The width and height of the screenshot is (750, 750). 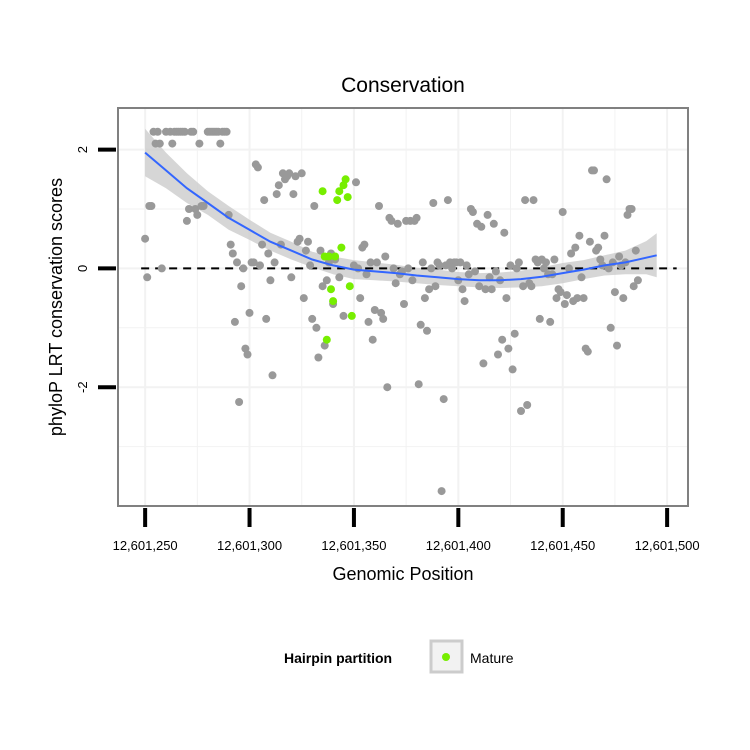 I want to click on legend-key-mature, so click(x=446, y=657).